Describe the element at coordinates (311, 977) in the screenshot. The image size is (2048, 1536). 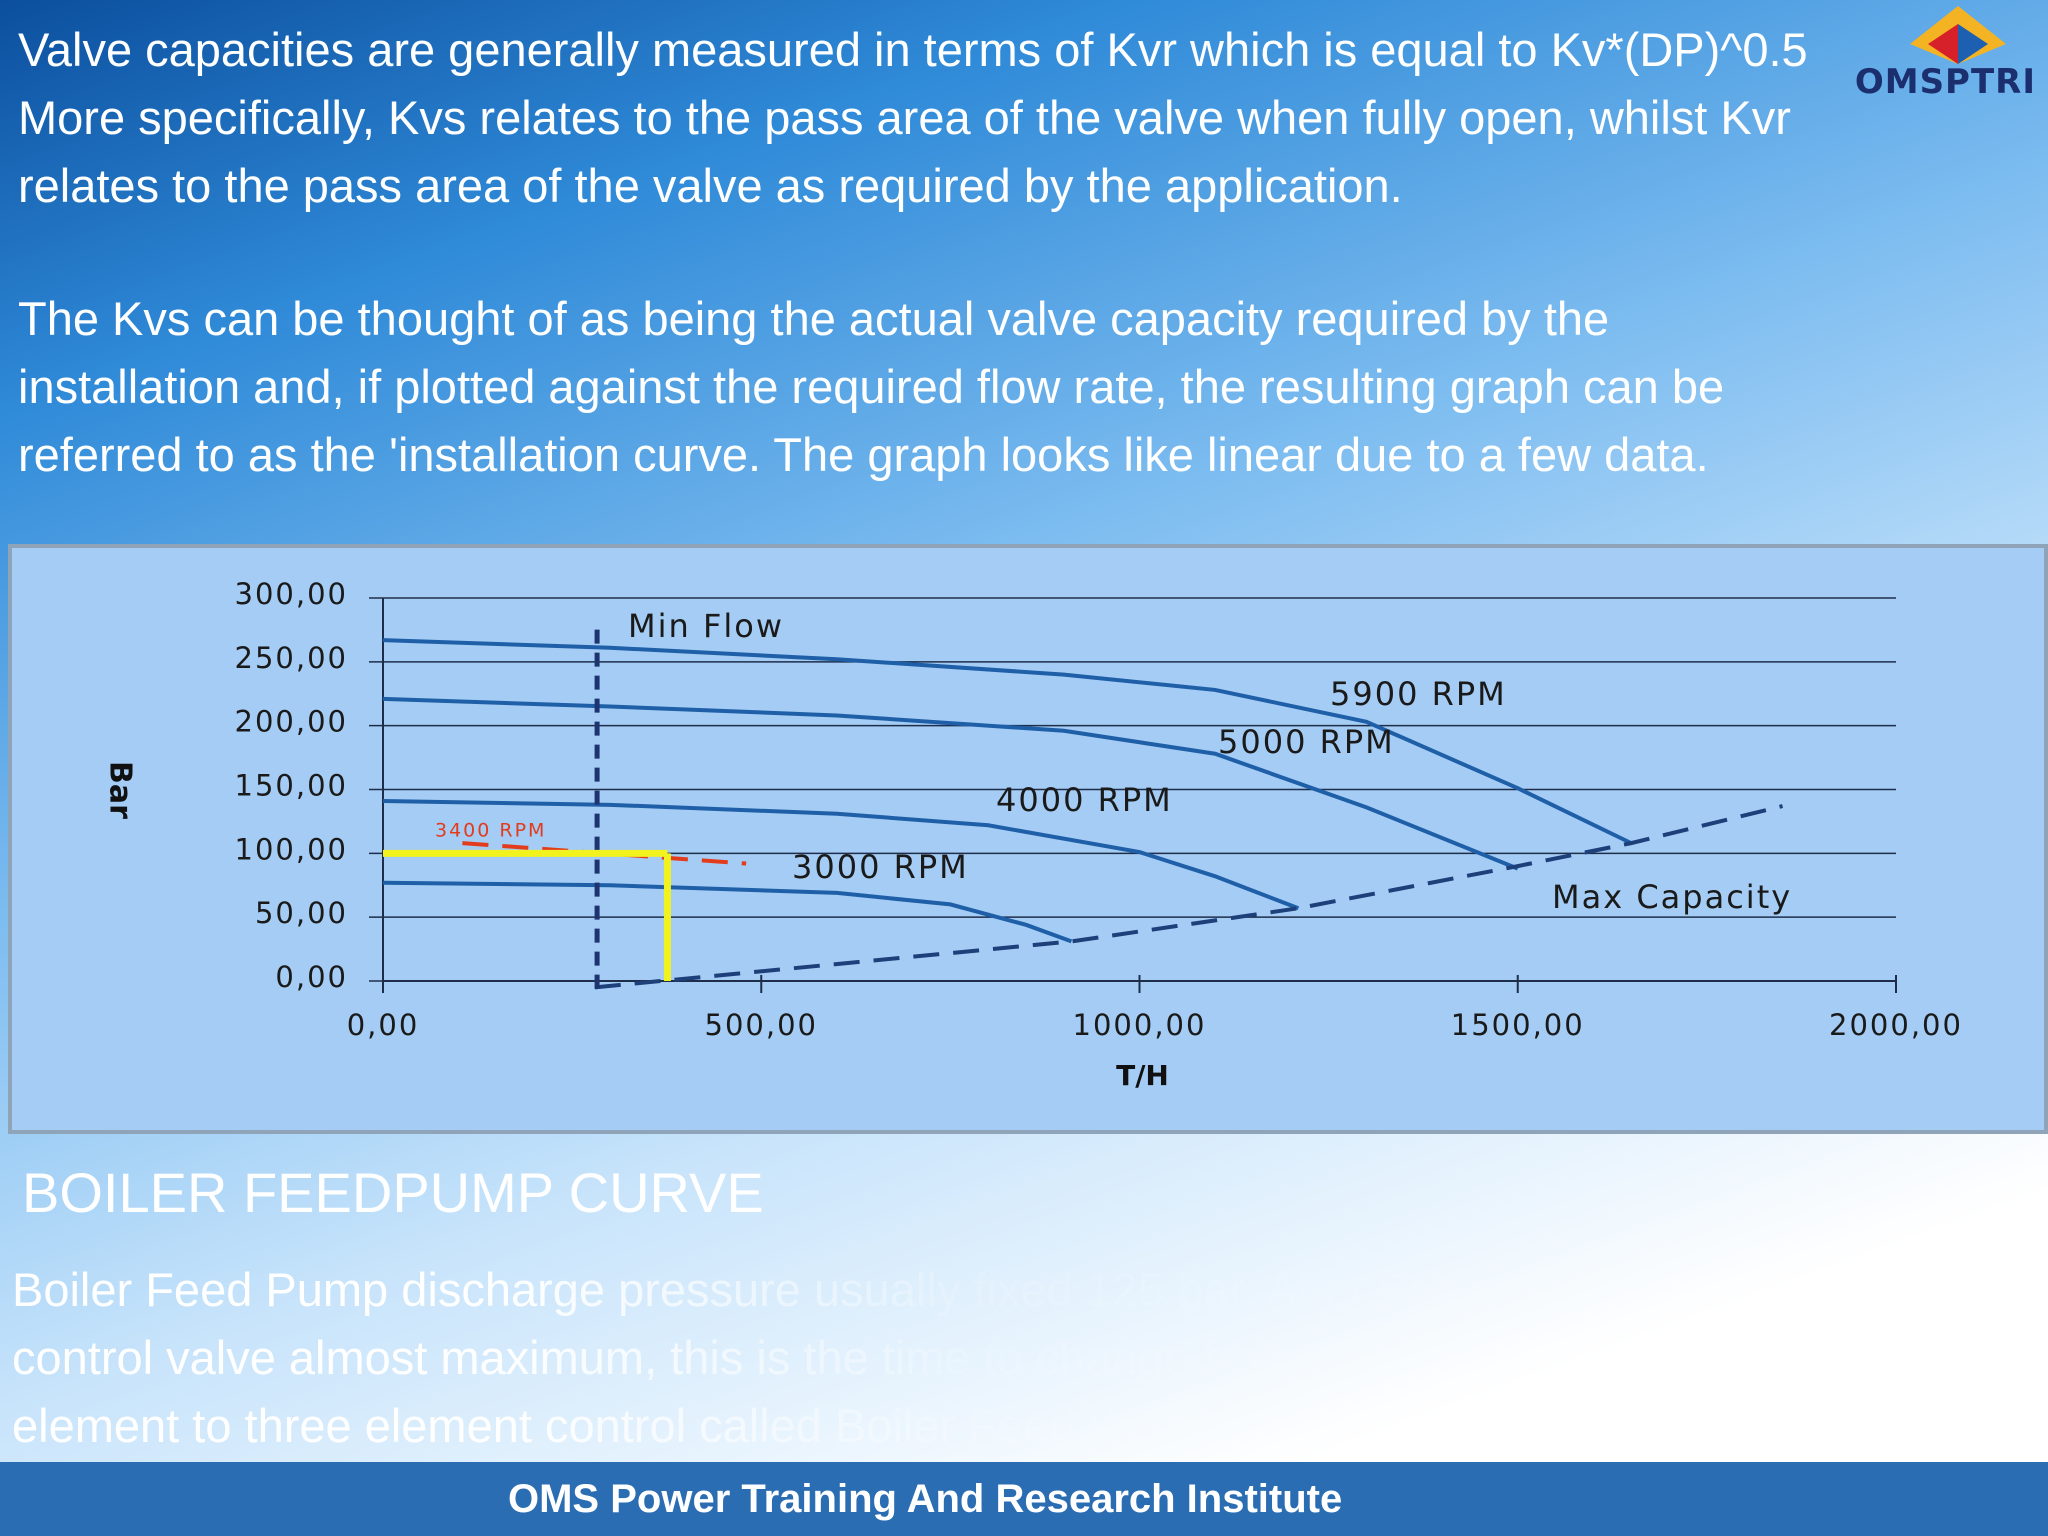
I see `y-tick-label: 0,00` at that location.